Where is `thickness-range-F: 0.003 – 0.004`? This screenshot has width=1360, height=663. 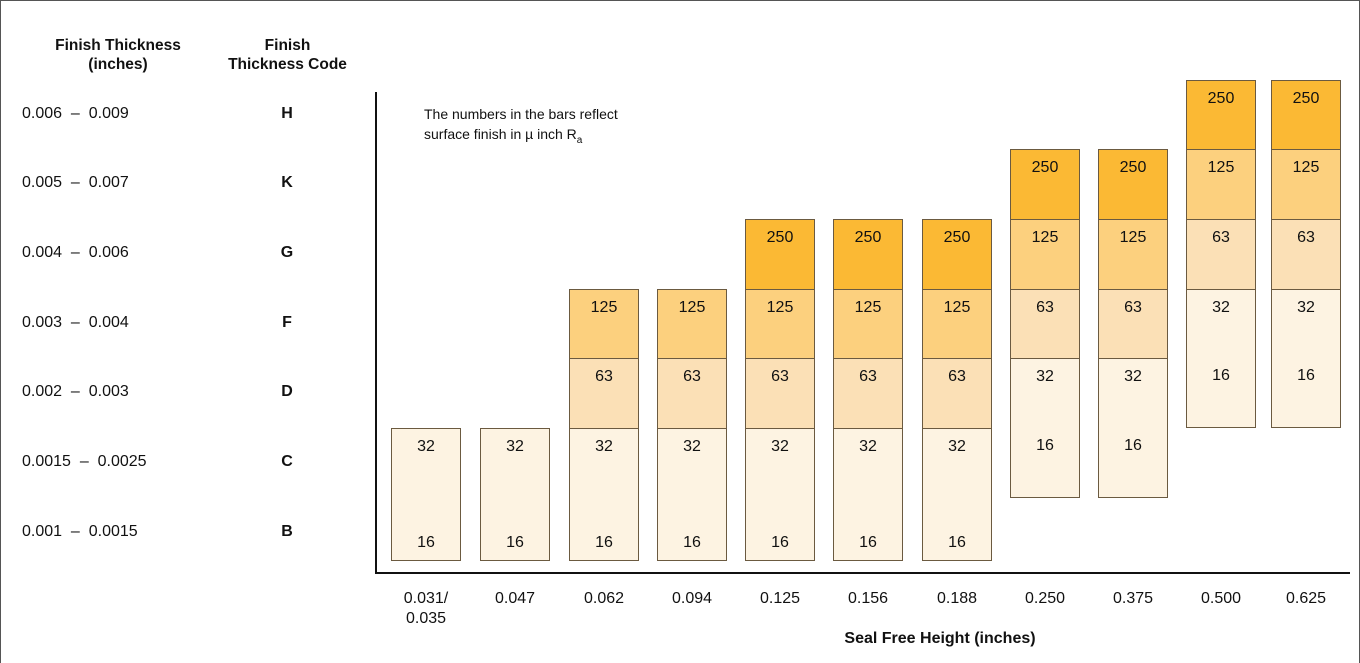 thickness-range-F: 0.003 – 0.004 is located at coordinates (75, 322).